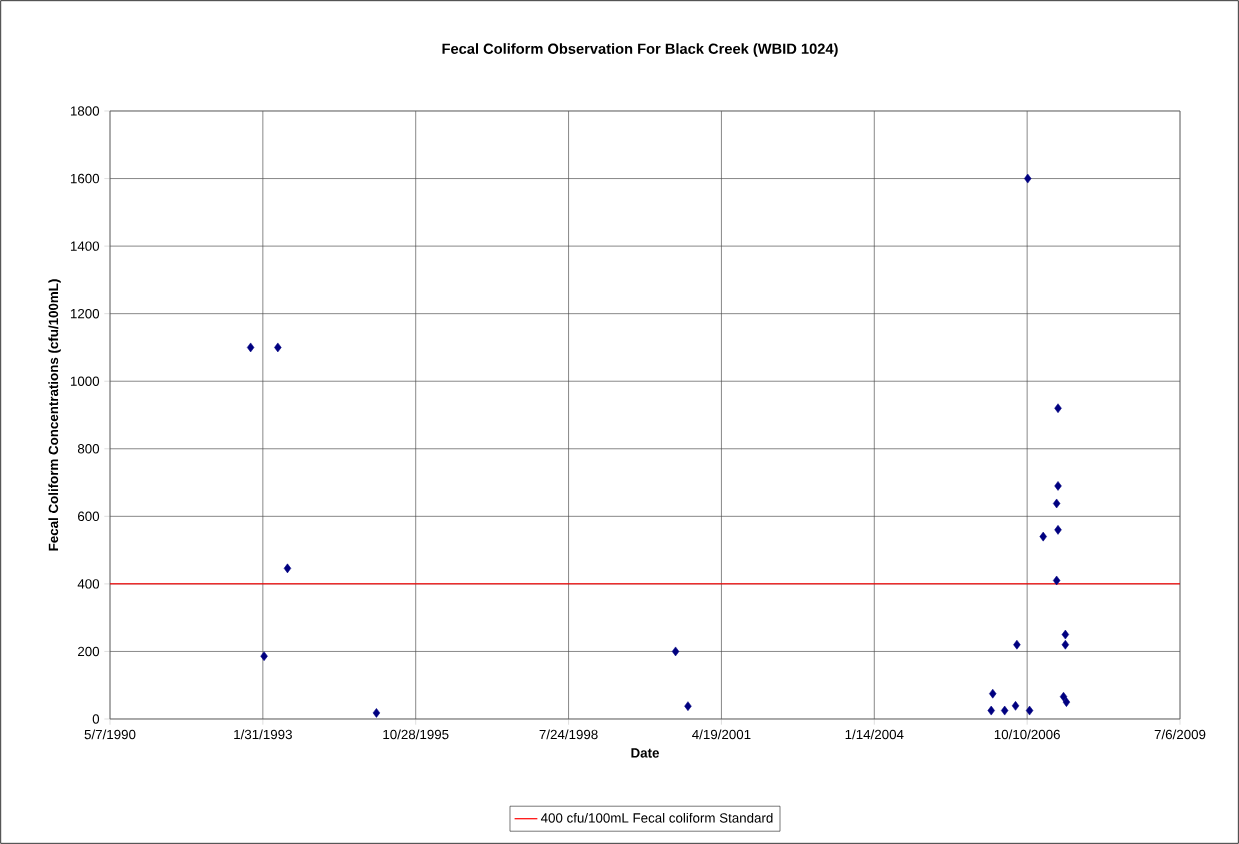 This screenshot has height=844, width=1239. What do you see at coordinates (656, 817) in the screenshot?
I see `legend-label: 400 cfu/100mL Fecal coliform Standard` at bounding box center [656, 817].